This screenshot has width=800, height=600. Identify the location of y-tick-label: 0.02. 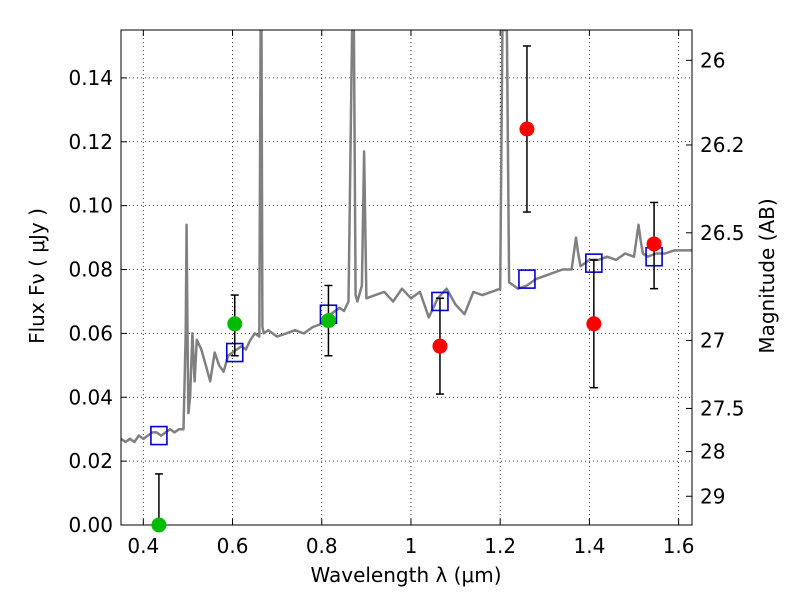
(90, 461).